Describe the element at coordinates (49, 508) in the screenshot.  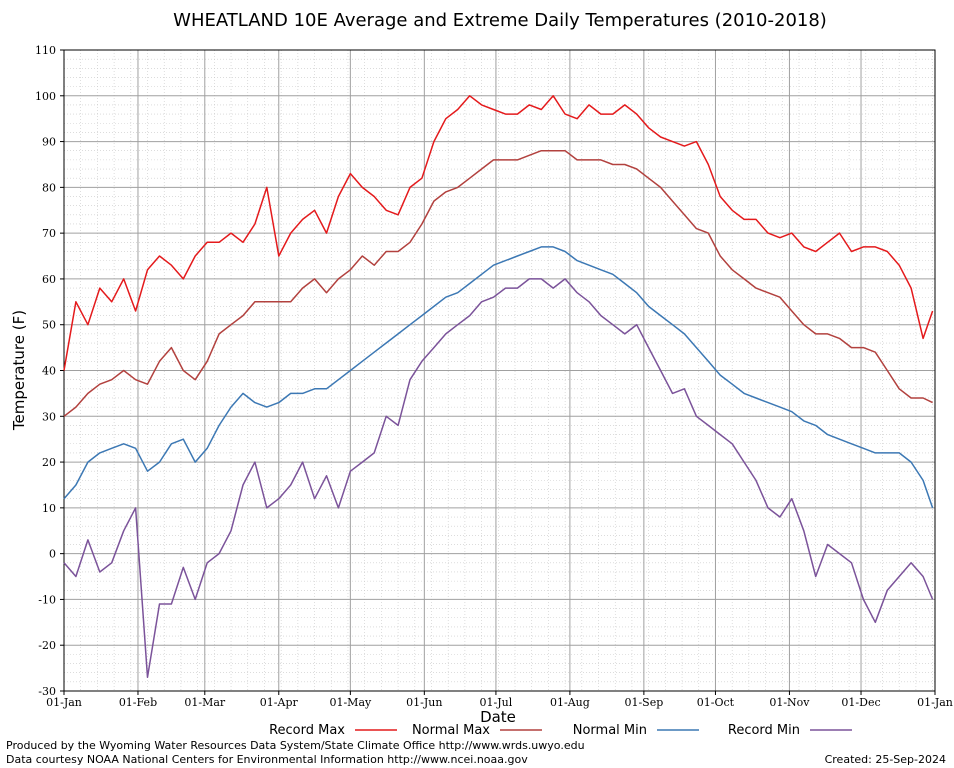
I see `y-tick-label: 10` at that location.